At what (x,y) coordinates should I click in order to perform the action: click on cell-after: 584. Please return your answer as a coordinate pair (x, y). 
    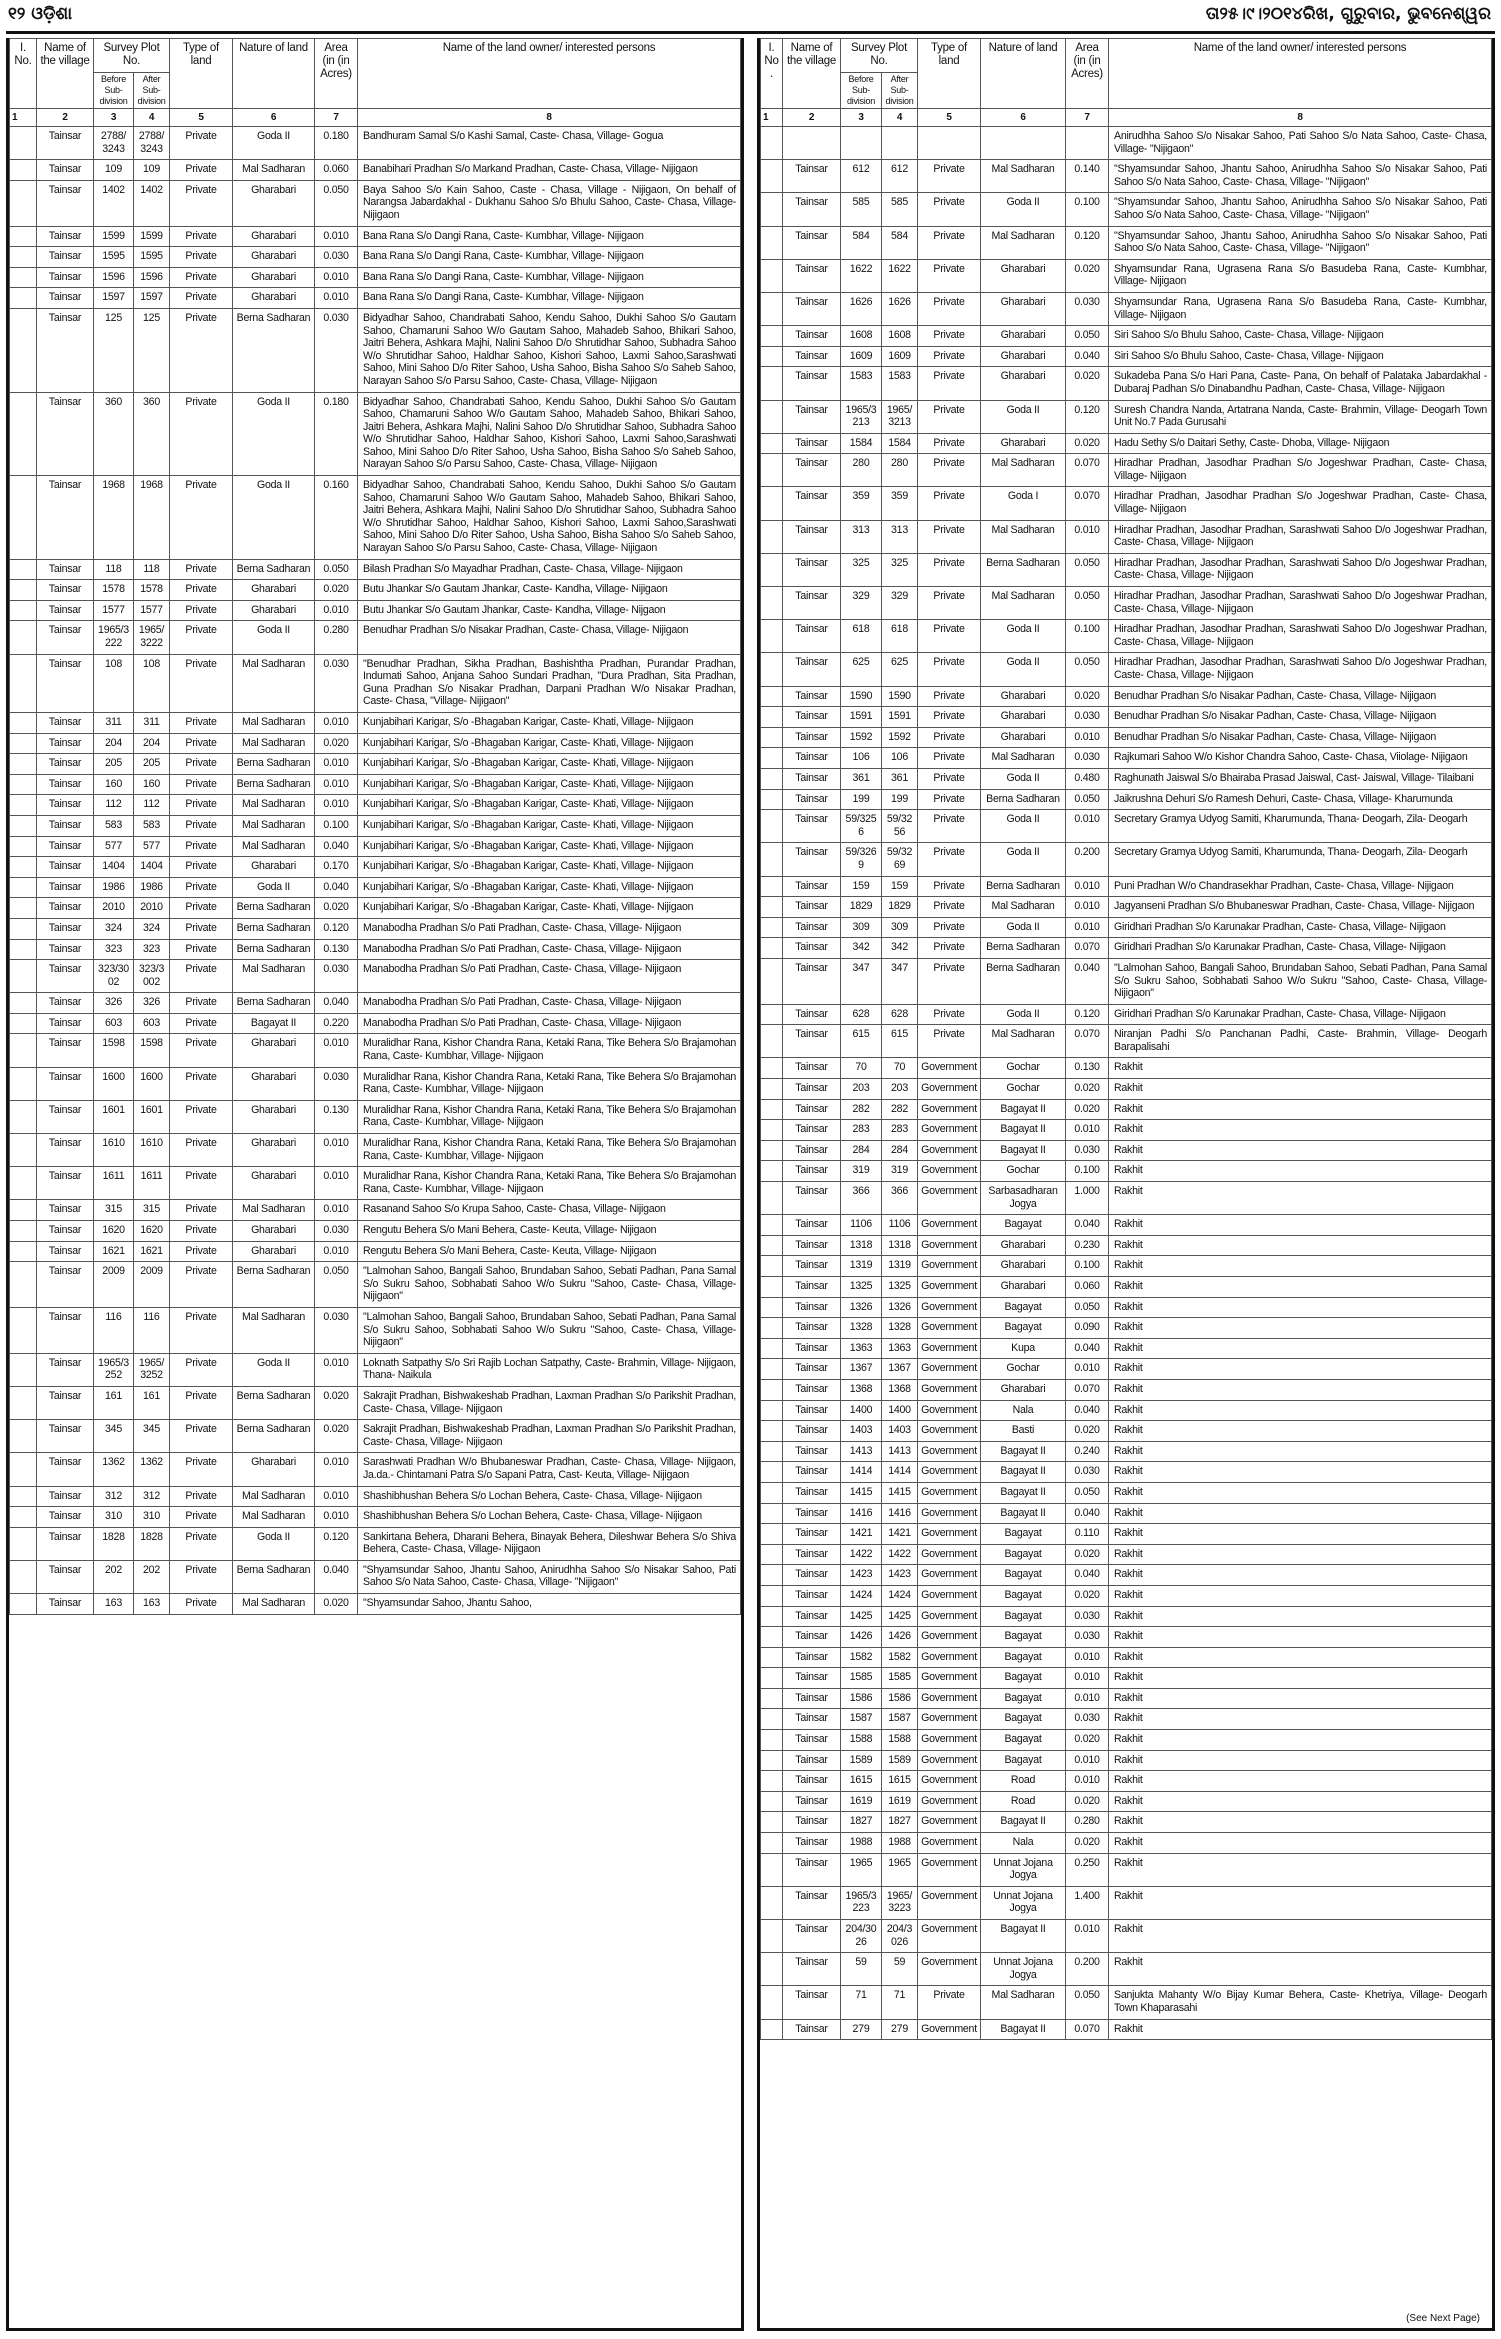
    Looking at the image, I should click on (899, 242).